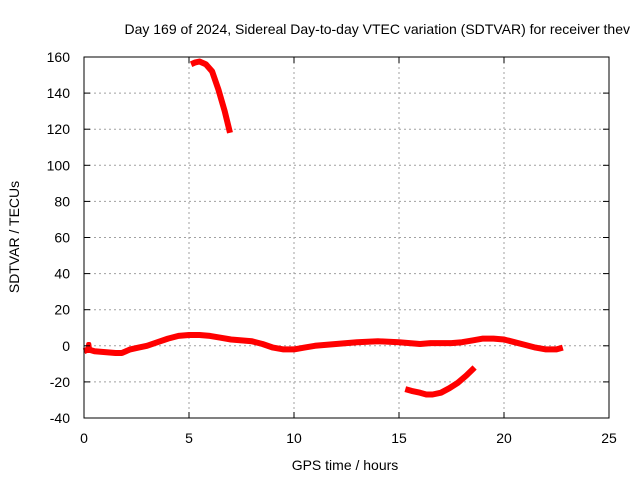  What do you see at coordinates (59, 93) in the screenshot?
I see `y-tick-label: 140` at bounding box center [59, 93].